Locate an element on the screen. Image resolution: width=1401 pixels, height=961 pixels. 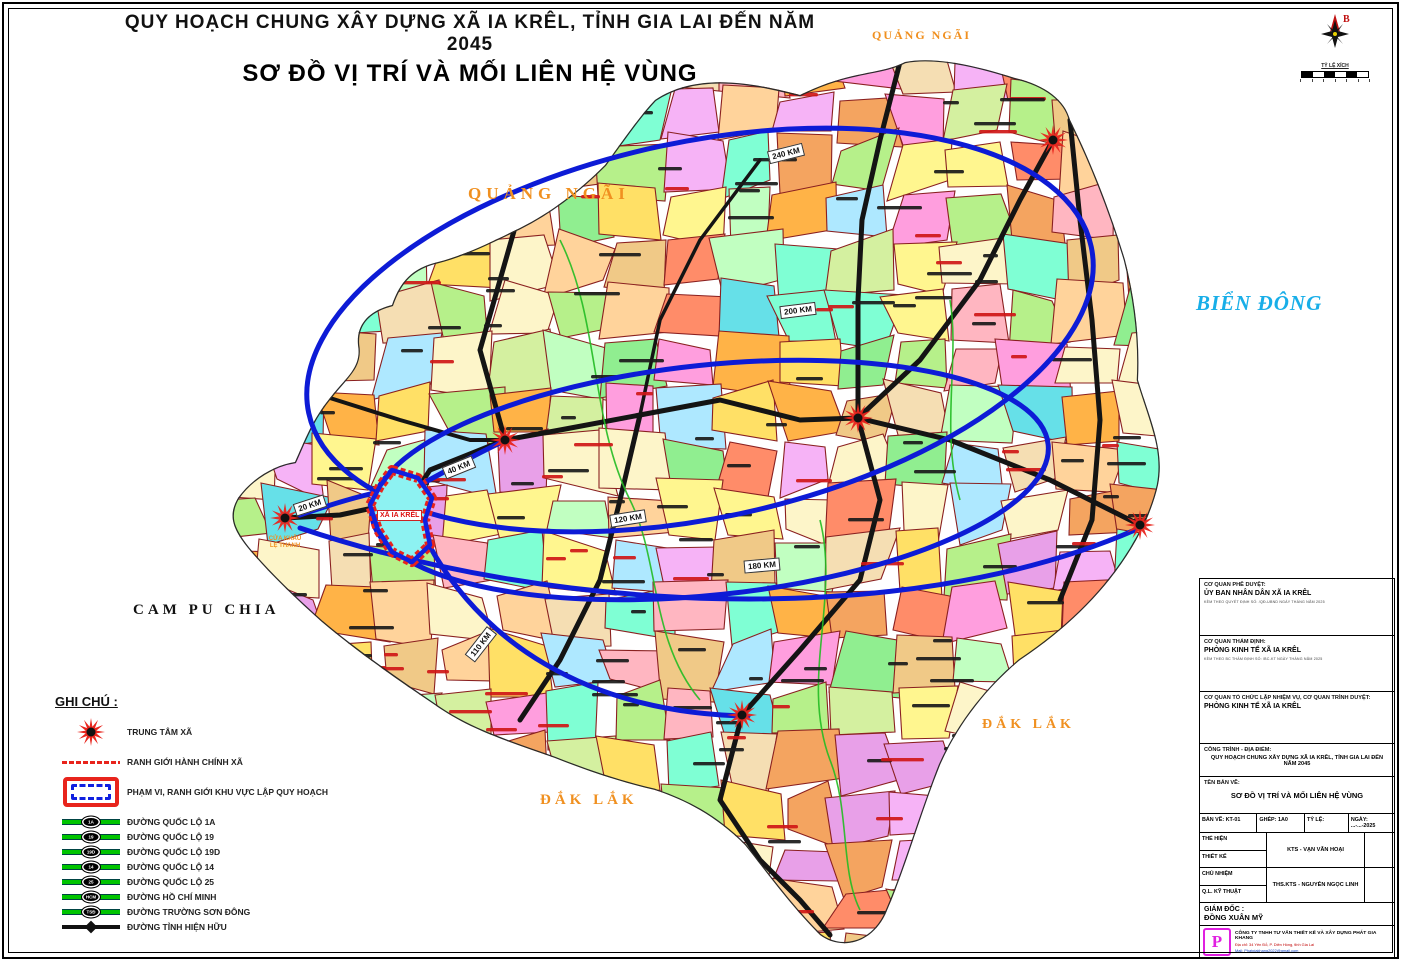
legend-item-label: ĐƯỜNG TỈNH HIỆN HỮU is located at coordinates (177, 927).